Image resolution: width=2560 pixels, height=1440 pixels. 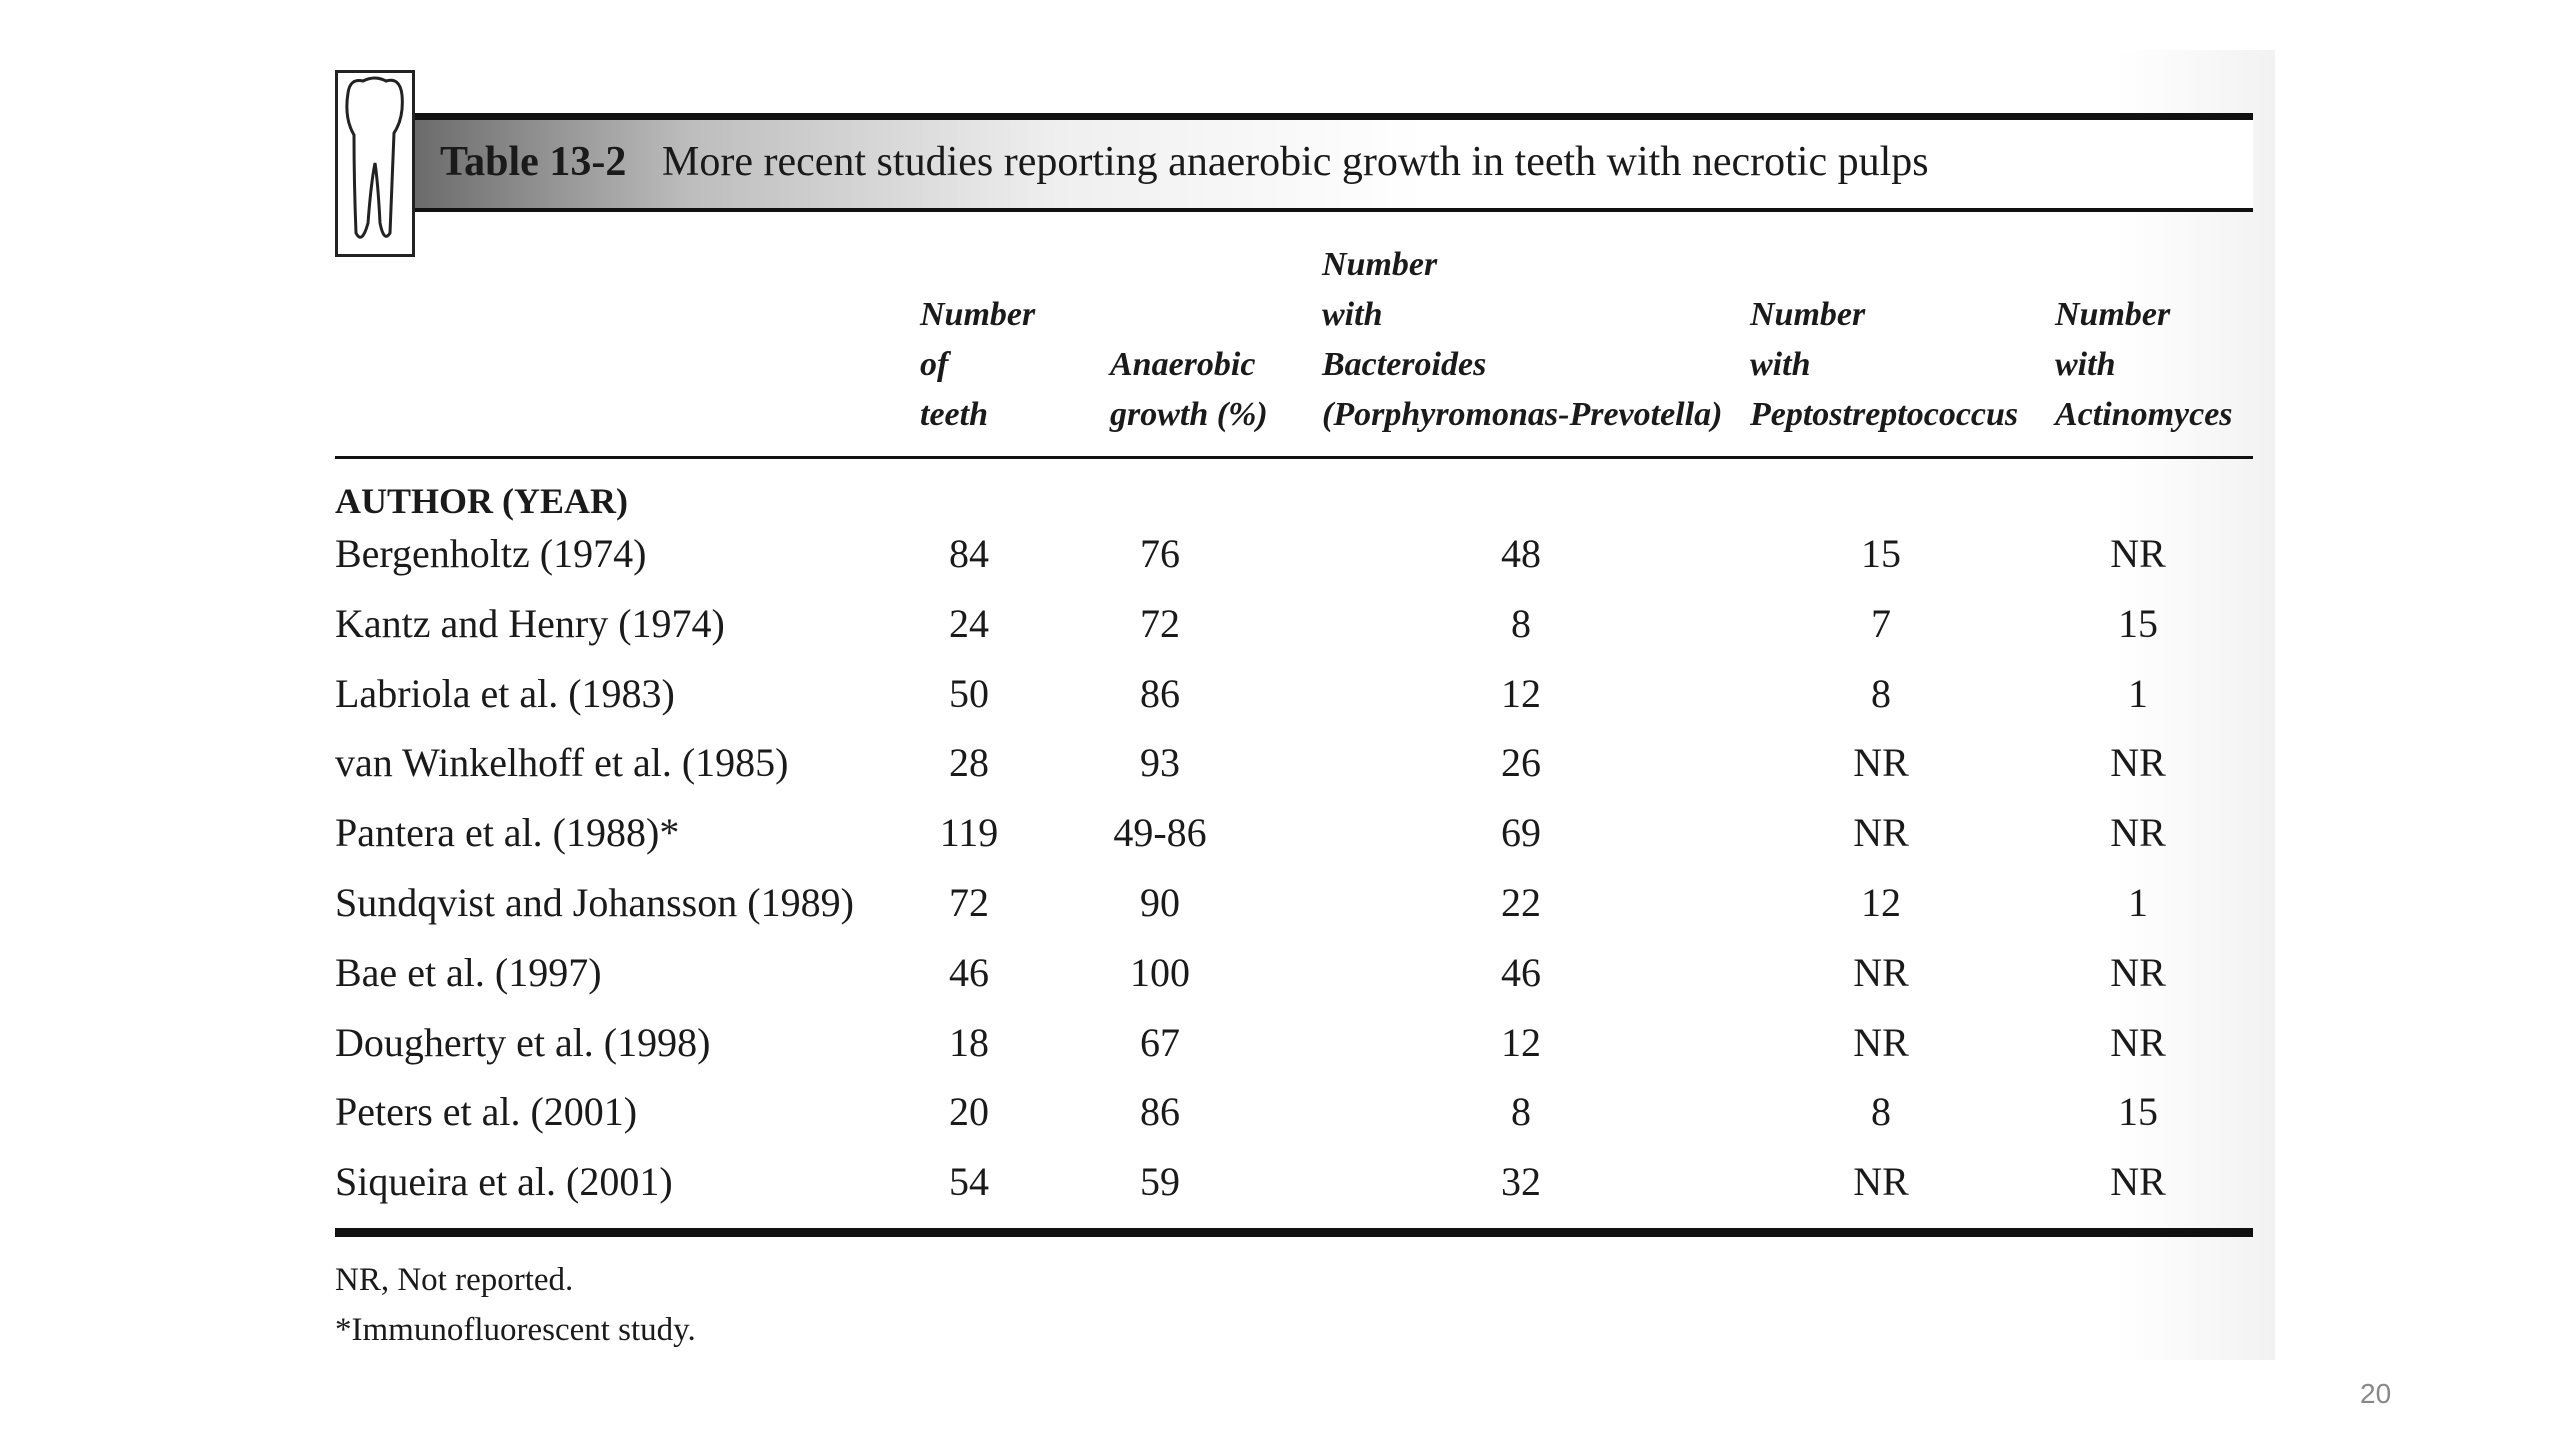 What do you see at coordinates (523, 1042) in the screenshot?
I see `author-cell: Dougherty et al. (1998)` at bounding box center [523, 1042].